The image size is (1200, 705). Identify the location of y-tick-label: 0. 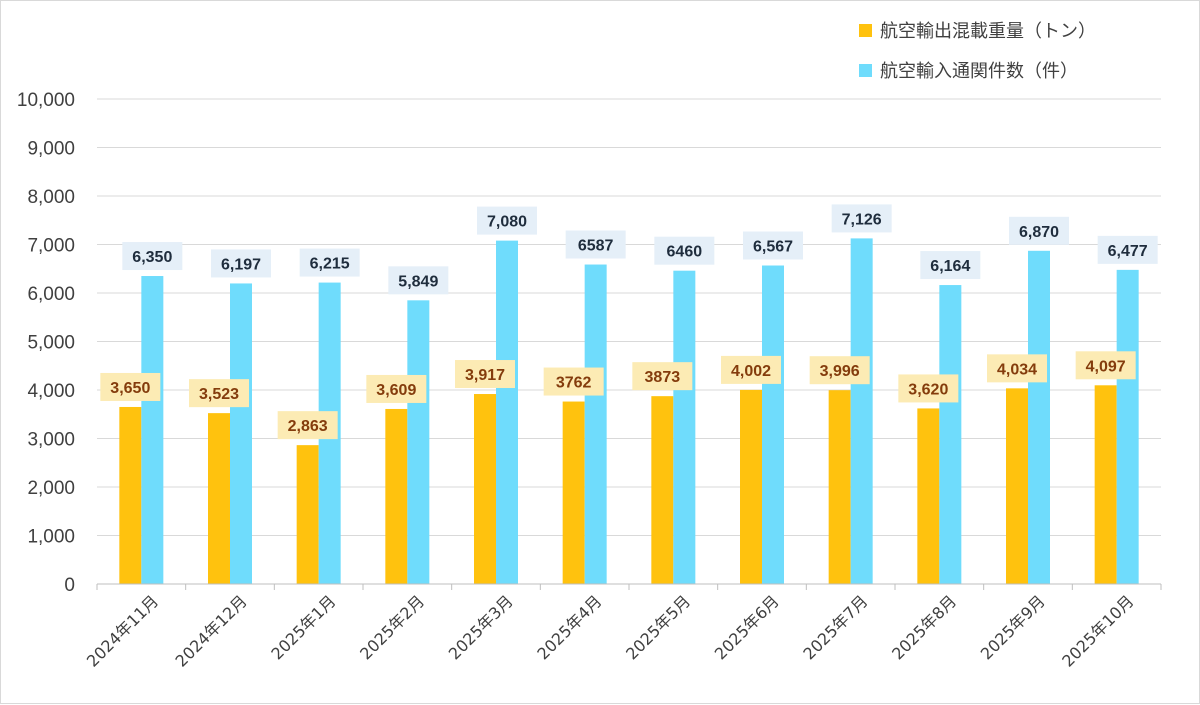
(69, 585).